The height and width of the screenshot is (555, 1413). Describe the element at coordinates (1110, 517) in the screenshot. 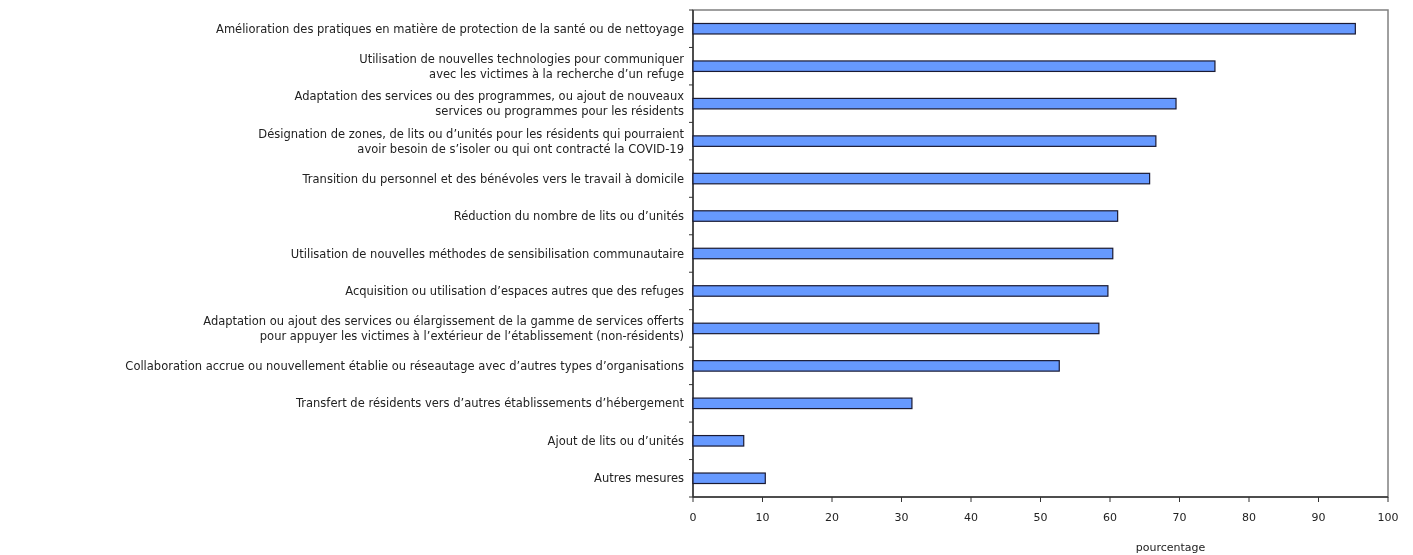

I see `x-tick-label: 60` at that location.